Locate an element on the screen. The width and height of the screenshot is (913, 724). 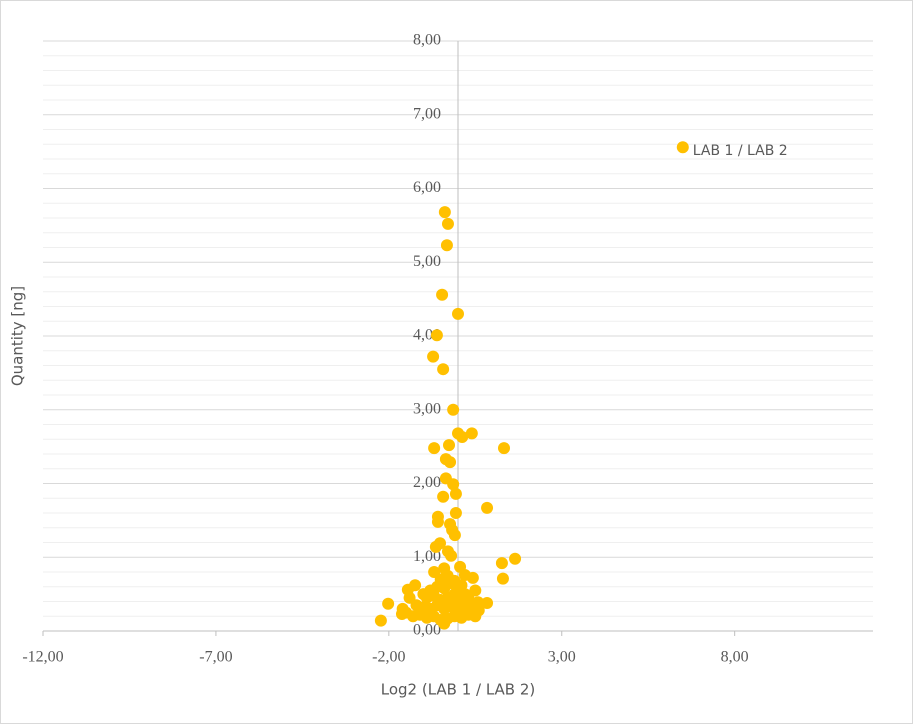
y-tick-label: 5,00 is located at coordinates (427, 261).